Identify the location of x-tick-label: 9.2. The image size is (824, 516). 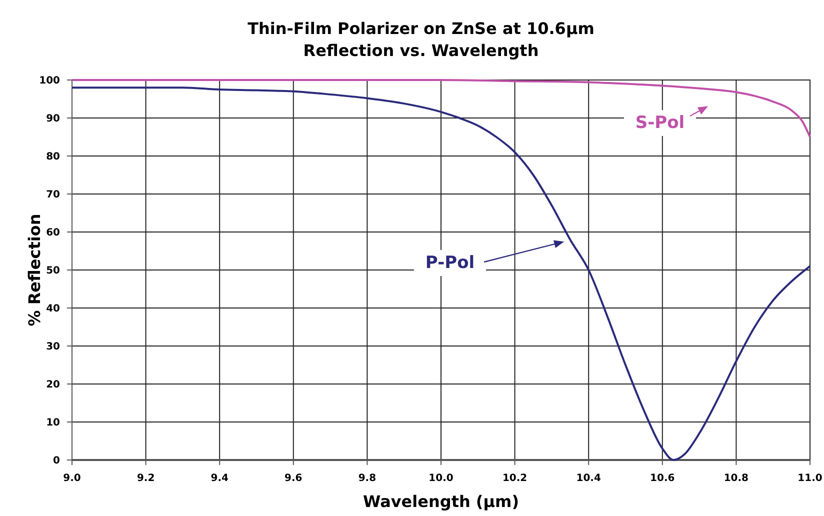
(145, 478).